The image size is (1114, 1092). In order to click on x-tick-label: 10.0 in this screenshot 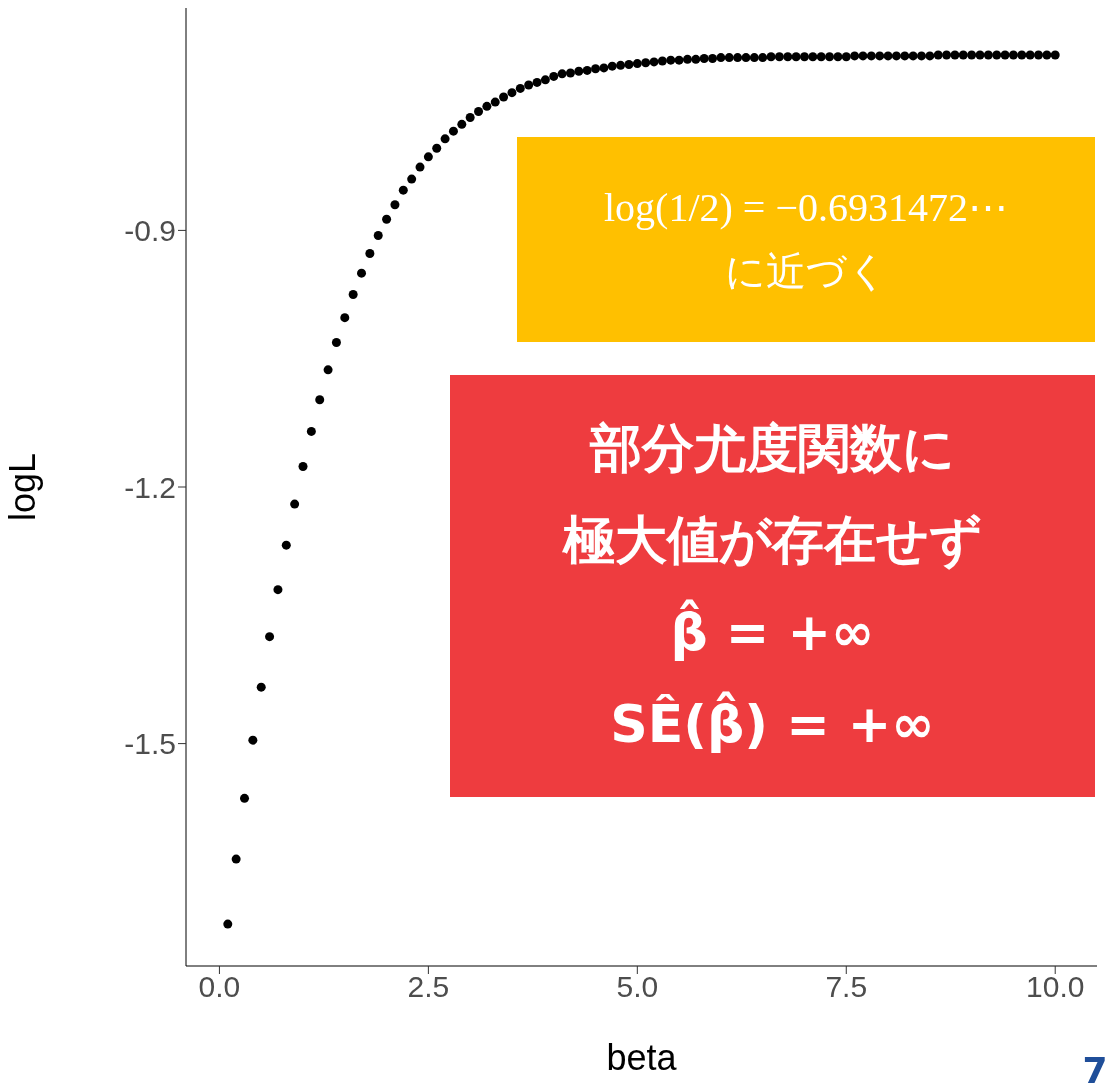, I will do `click(1055, 987)`.